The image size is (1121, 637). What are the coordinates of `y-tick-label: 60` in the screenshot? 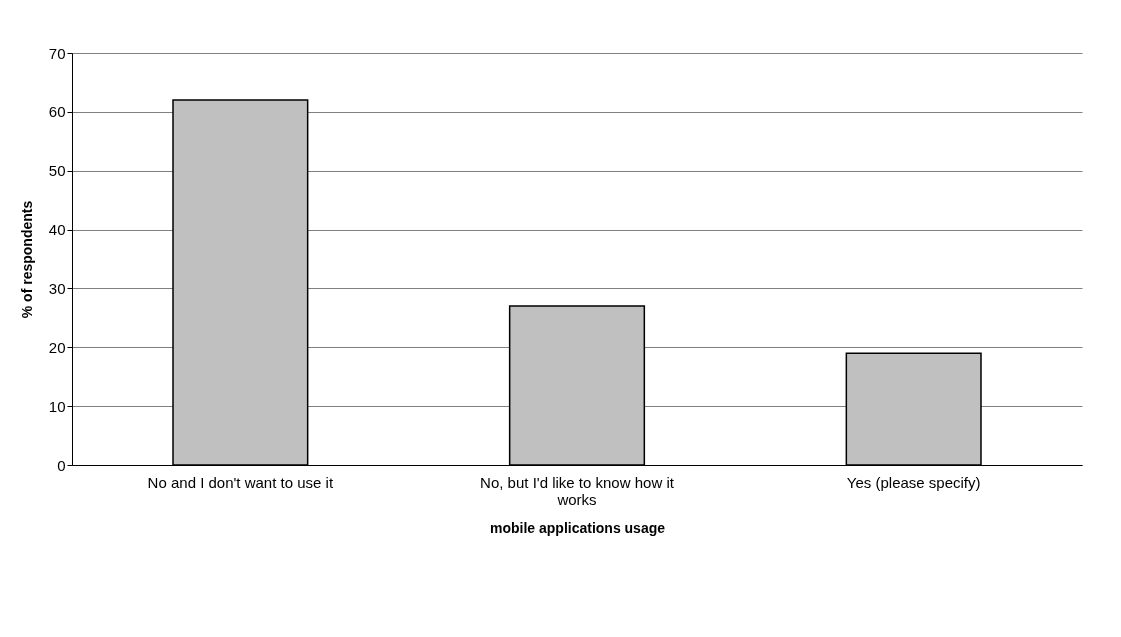 It's located at (57, 112).